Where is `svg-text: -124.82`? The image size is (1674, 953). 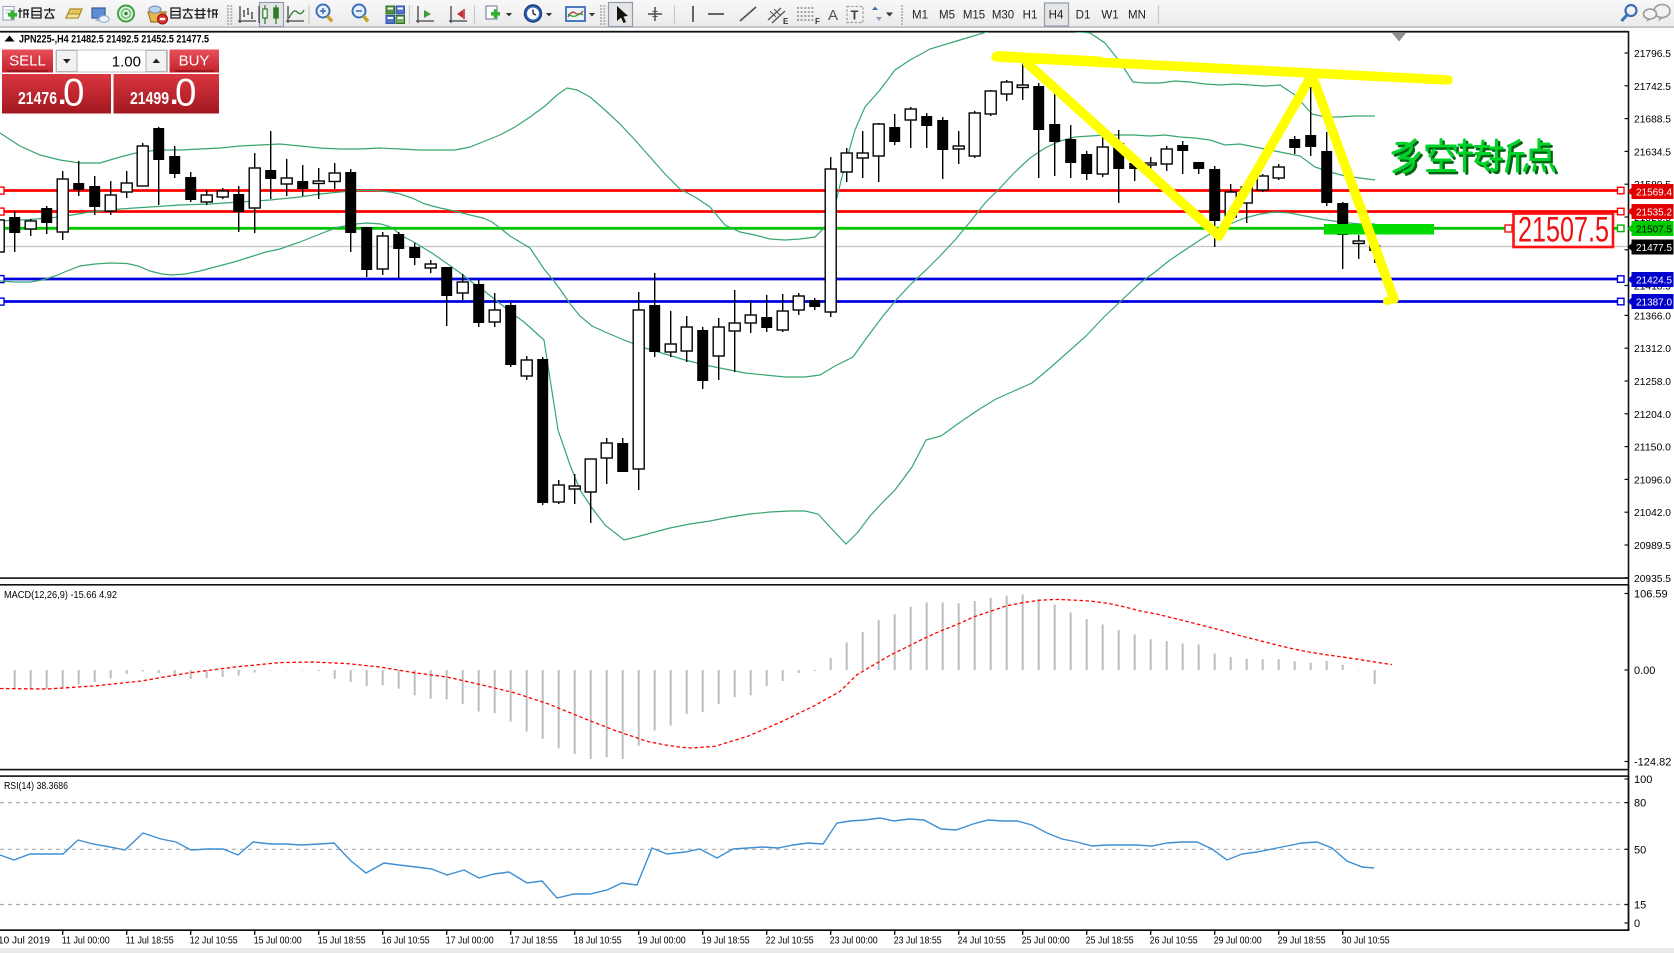 svg-text: -124.82 is located at coordinates (1652, 763).